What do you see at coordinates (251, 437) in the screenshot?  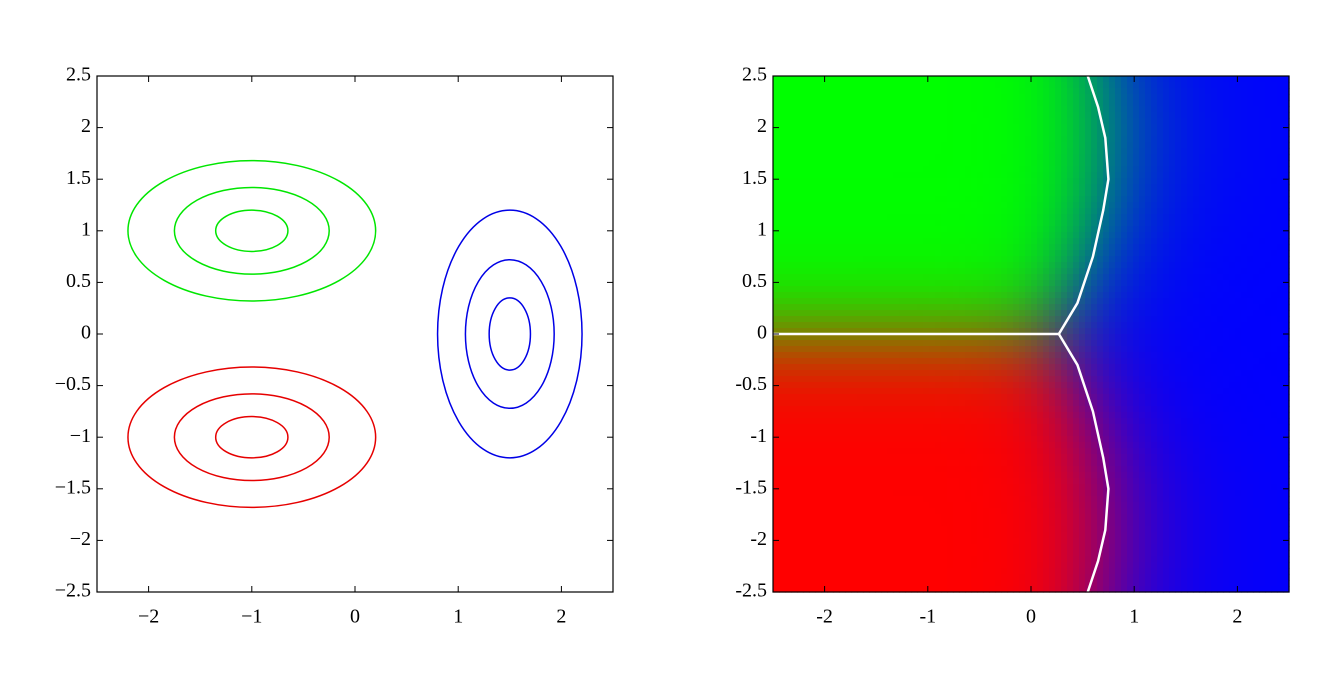 I see `contour-ring` at bounding box center [251, 437].